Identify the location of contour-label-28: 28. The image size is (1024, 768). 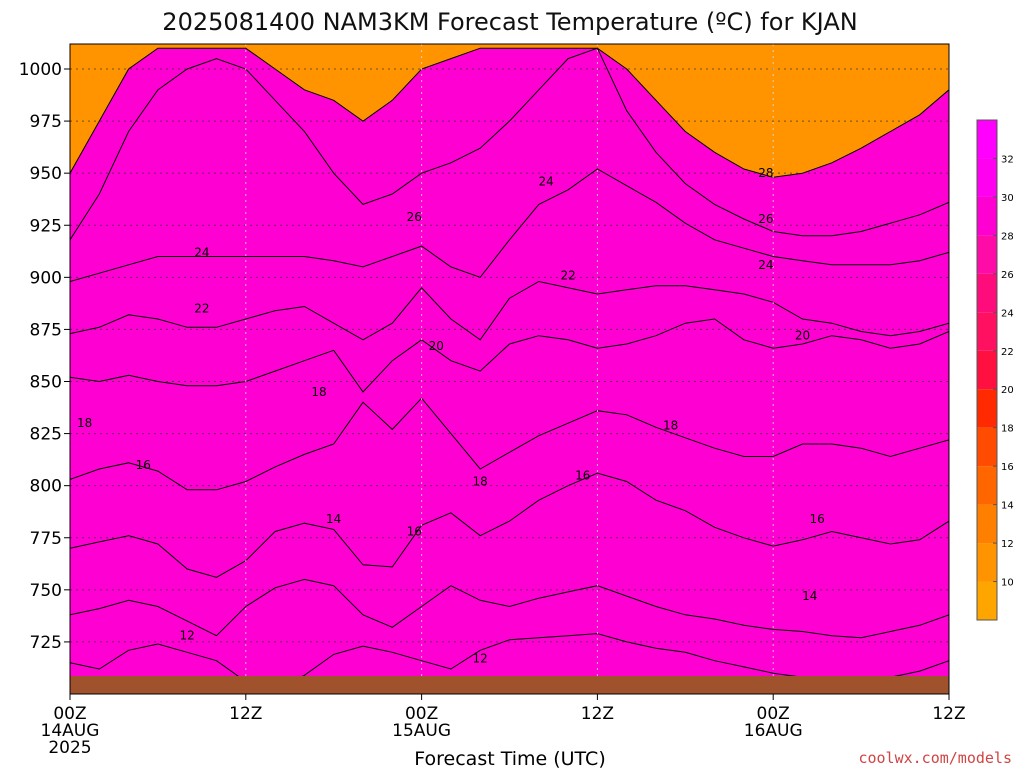
(765, 173).